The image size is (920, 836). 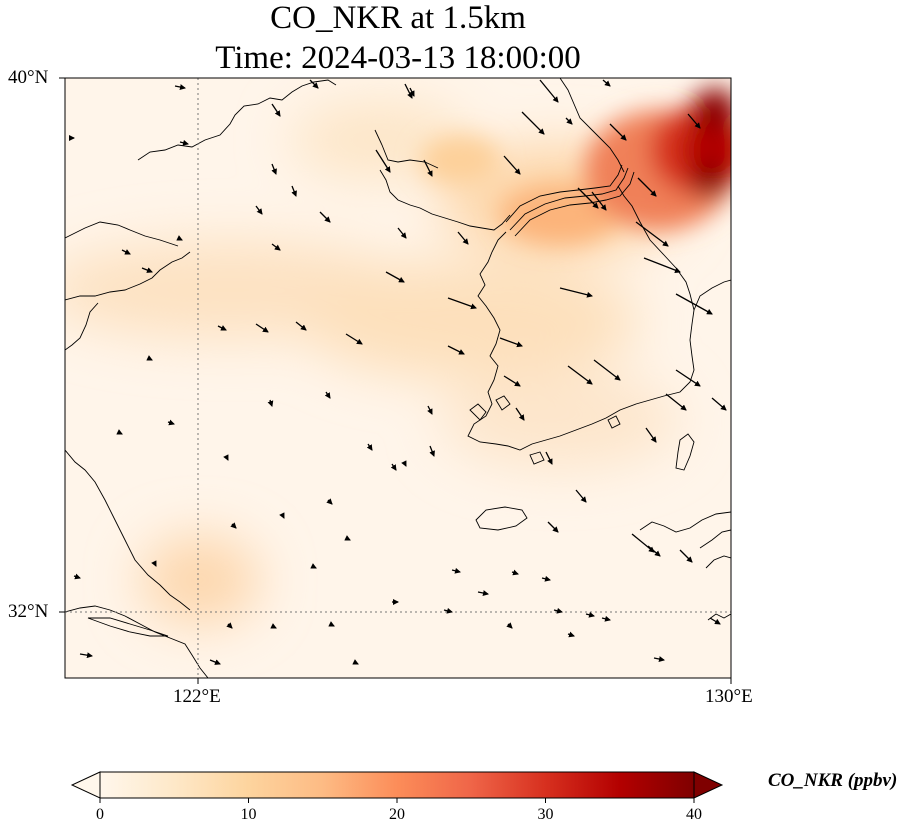 What do you see at coordinates (445, 200) in the screenshot?
I see `liaodong-peninsula` at bounding box center [445, 200].